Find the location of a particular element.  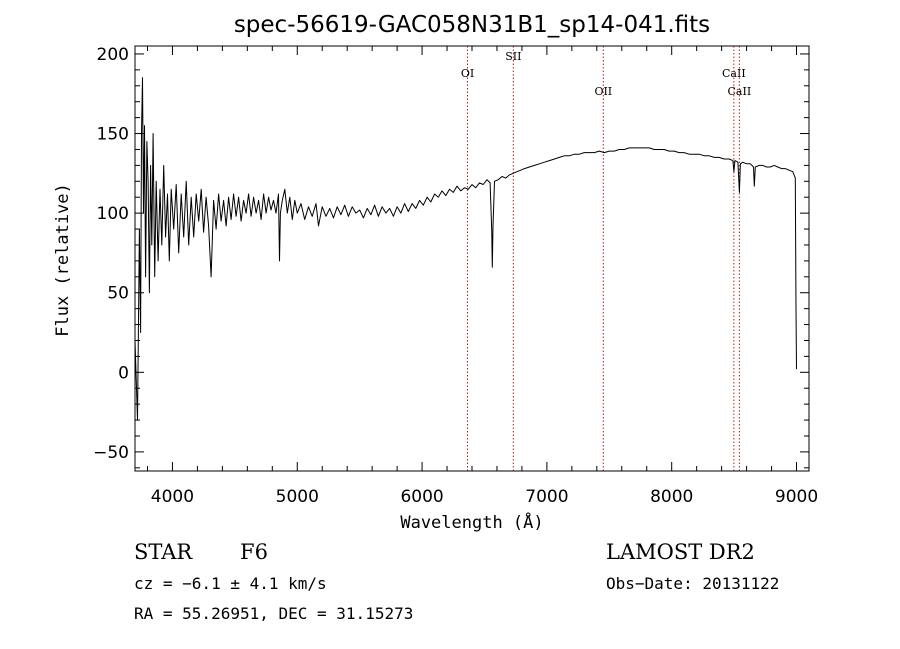

x-tick-label: 5000 is located at coordinates (297, 497).